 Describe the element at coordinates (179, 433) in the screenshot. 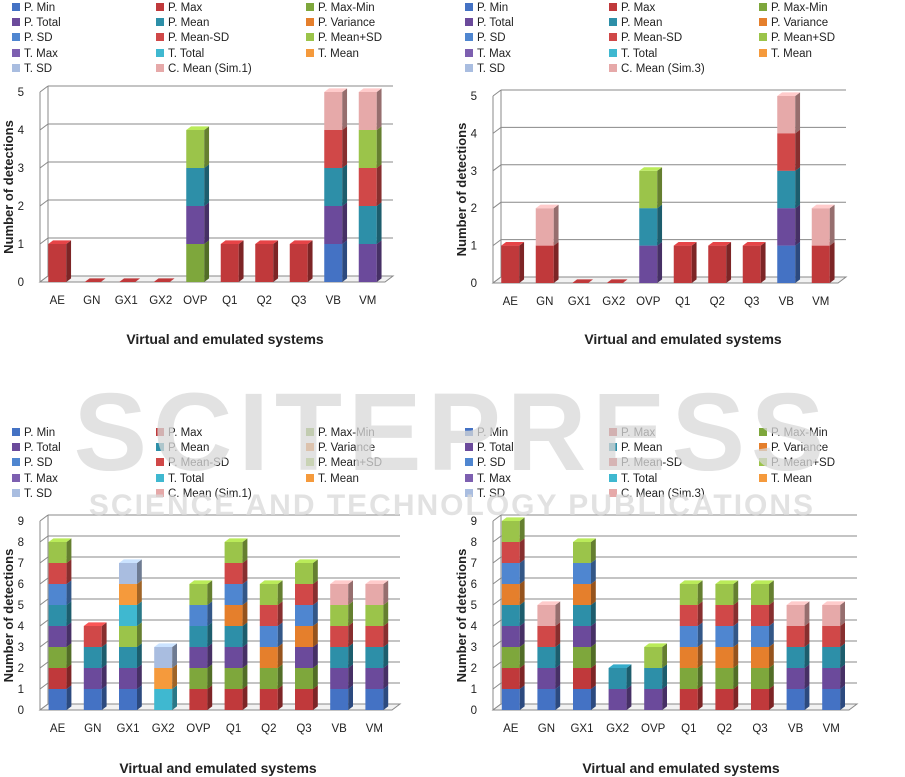

I see `legend-entry: P. Max` at that location.